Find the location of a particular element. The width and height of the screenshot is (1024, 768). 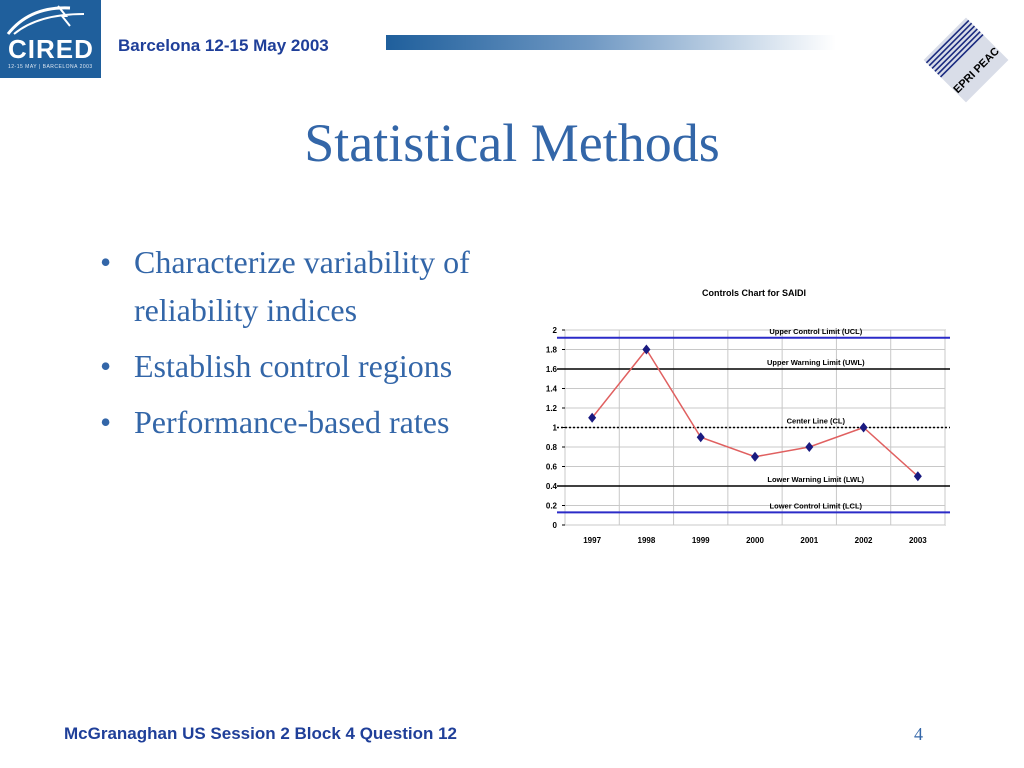

reference-line-label: Upper Control Limit (UCL) is located at coordinates (815, 331).